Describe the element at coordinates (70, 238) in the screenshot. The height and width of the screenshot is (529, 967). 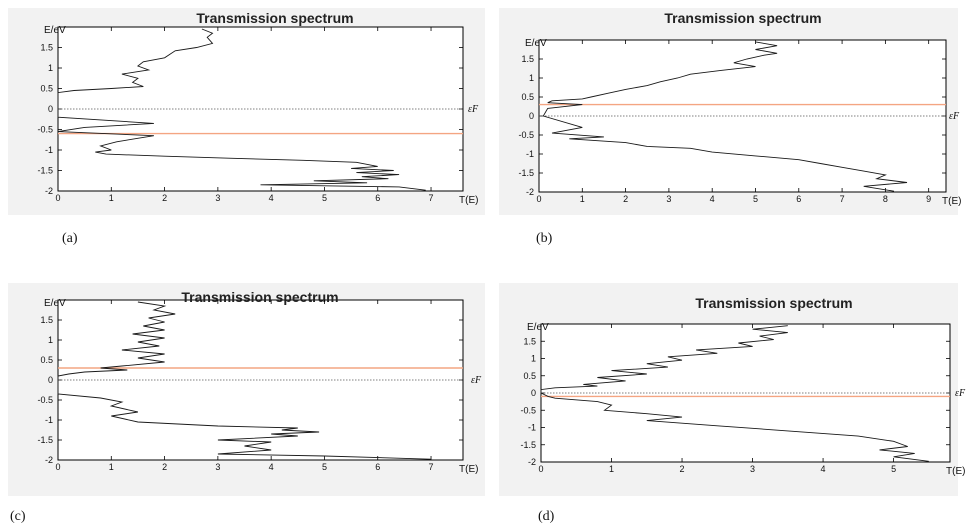
I see `panel-caption: (a)` at that location.